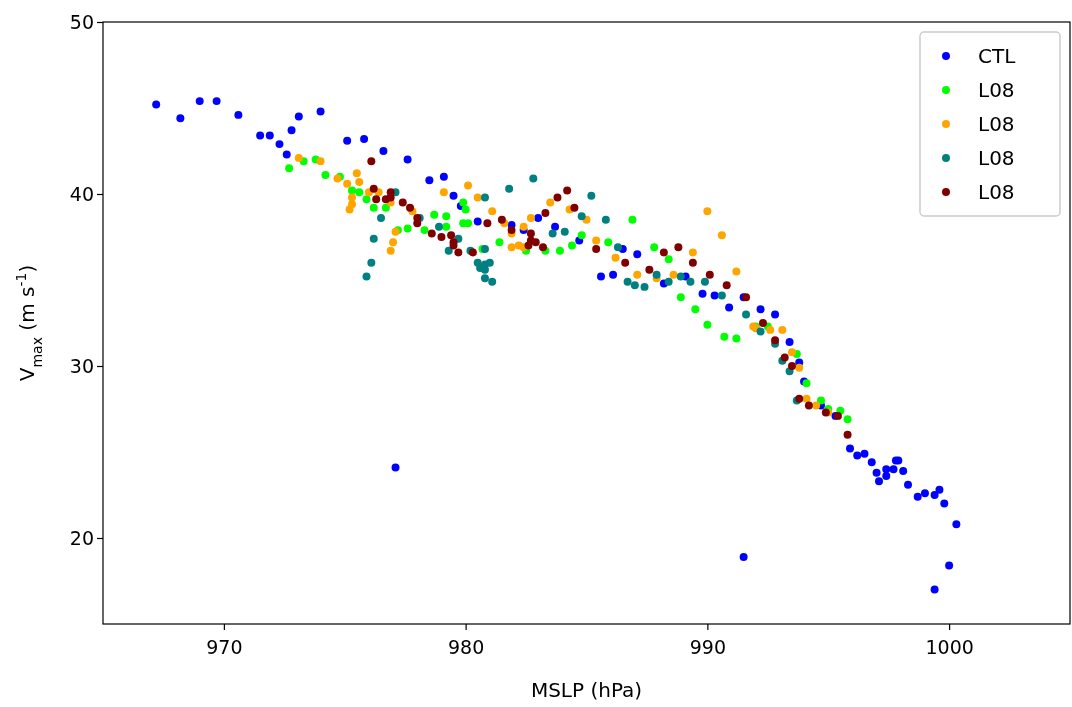 This screenshot has width=1072, height=707. What do you see at coordinates (466, 646) in the screenshot?
I see `x-tick-label: 980` at bounding box center [466, 646].